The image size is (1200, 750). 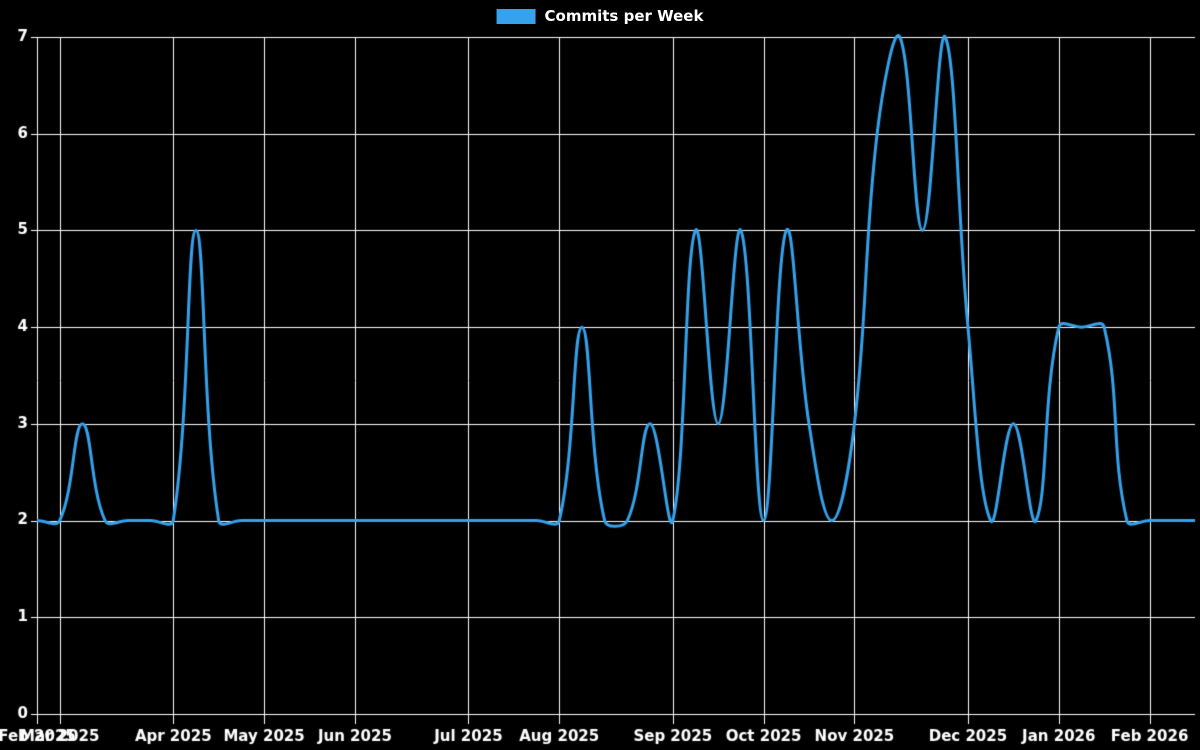 I want to click on legend-item-commits-per-week: Commits per Week, so click(x=600, y=16).